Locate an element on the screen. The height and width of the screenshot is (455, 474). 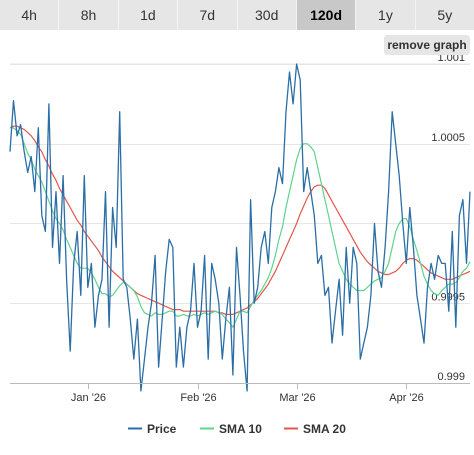
legend-label: SMA 10 is located at coordinates (240, 429).